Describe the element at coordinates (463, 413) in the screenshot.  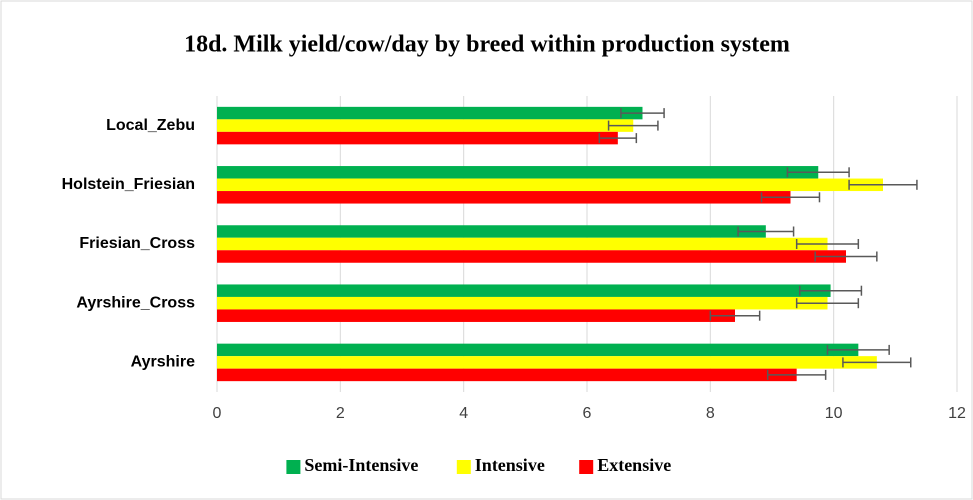
I see `x-tick-label: 4` at that location.